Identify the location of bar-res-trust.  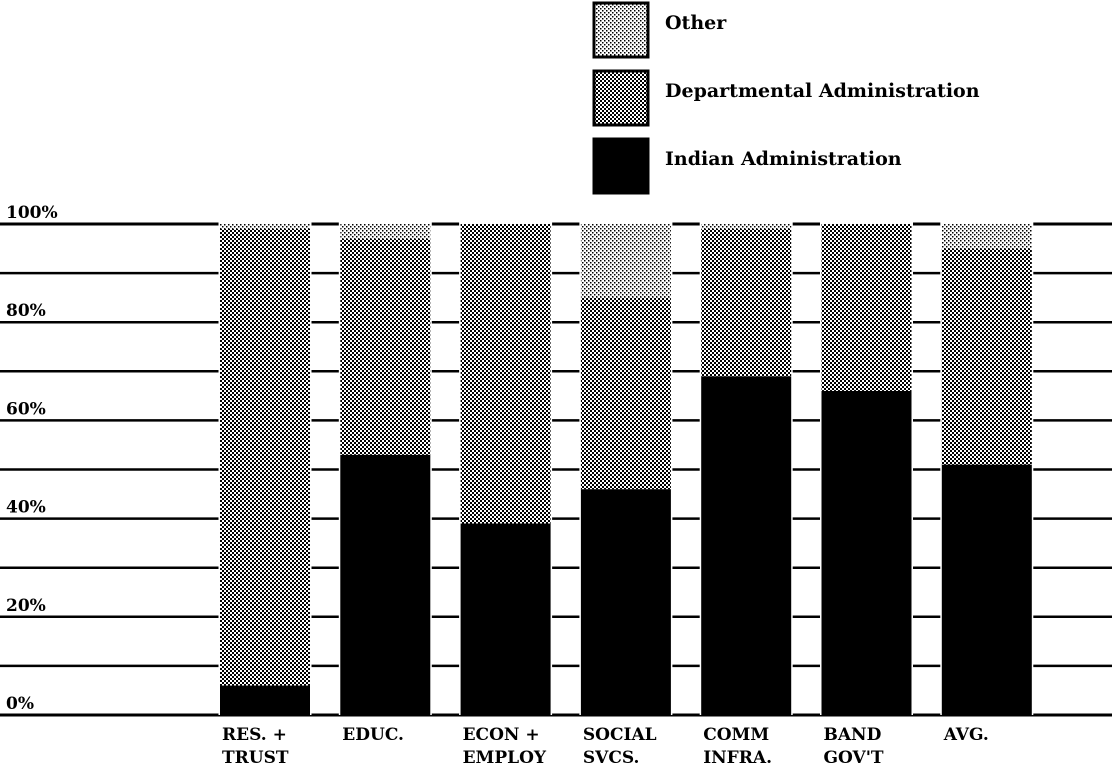
(265, 468).